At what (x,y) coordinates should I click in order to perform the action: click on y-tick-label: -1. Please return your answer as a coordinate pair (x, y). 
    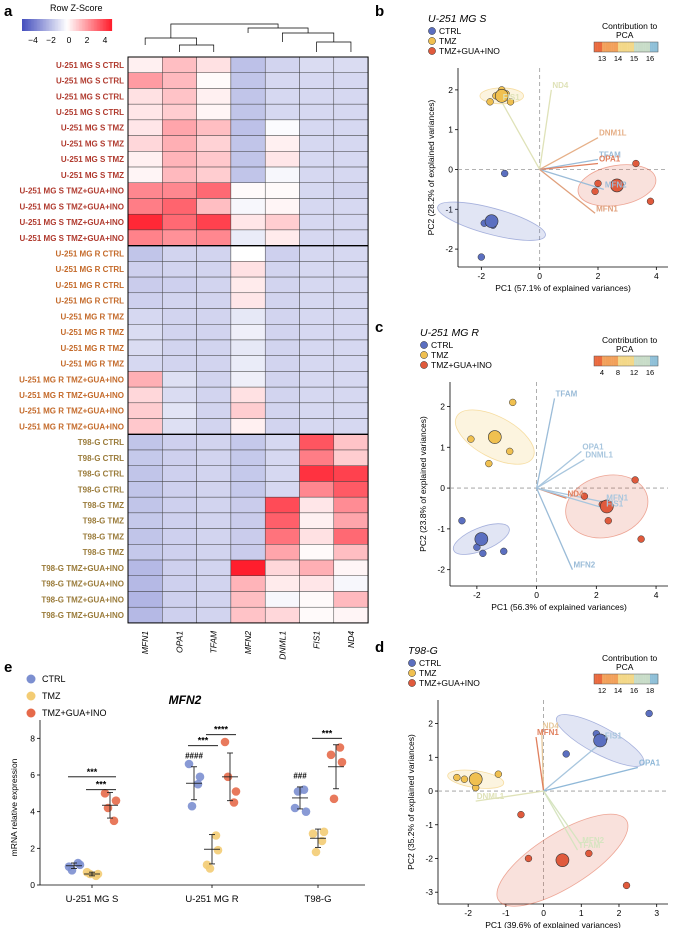
    Looking at the image, I should click on (449, 209).